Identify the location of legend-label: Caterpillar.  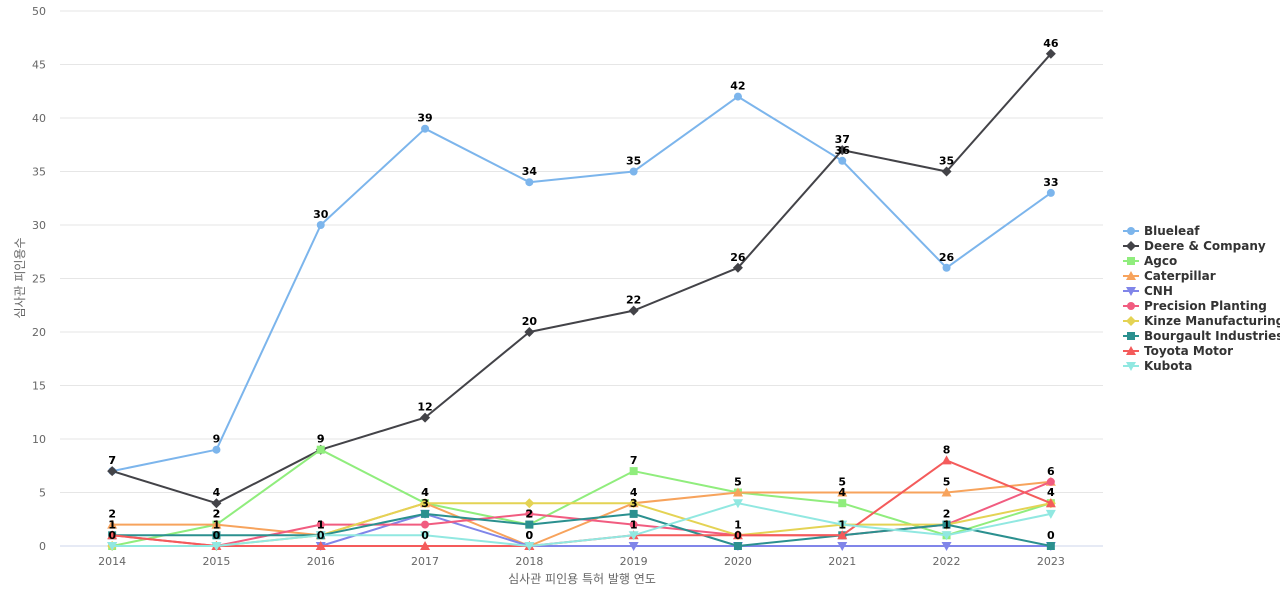
(1180, 276).